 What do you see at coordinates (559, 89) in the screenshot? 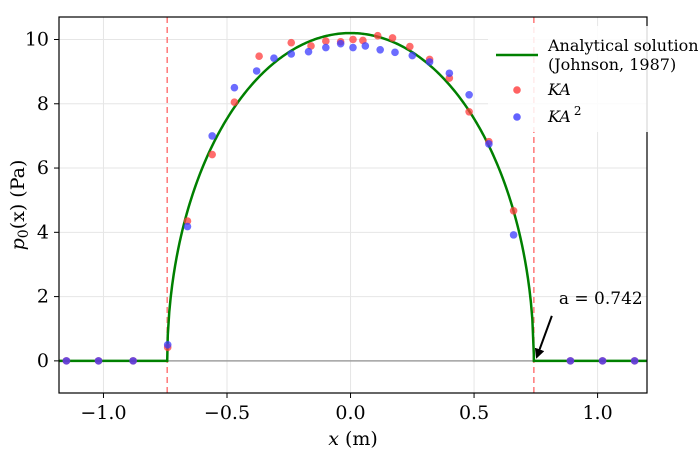
I see `legend-ka-label: KA` at bounding box center [559, 89].